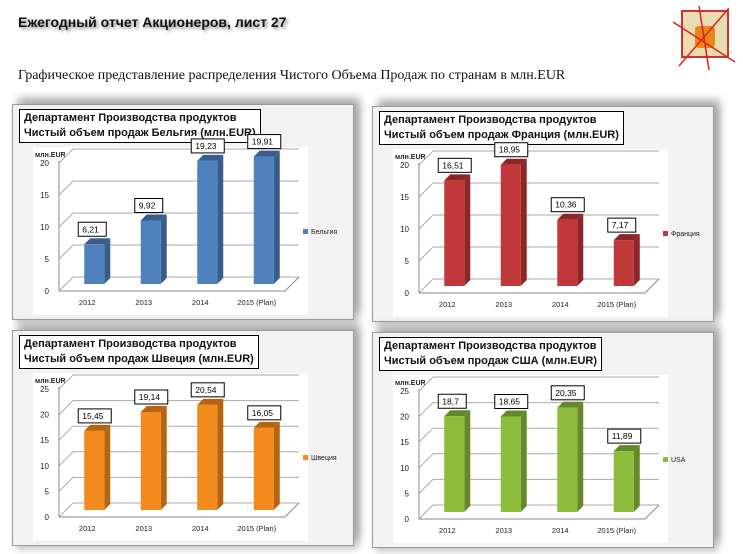  I want to click on x-tick-label: 2013, so click(503, 530).